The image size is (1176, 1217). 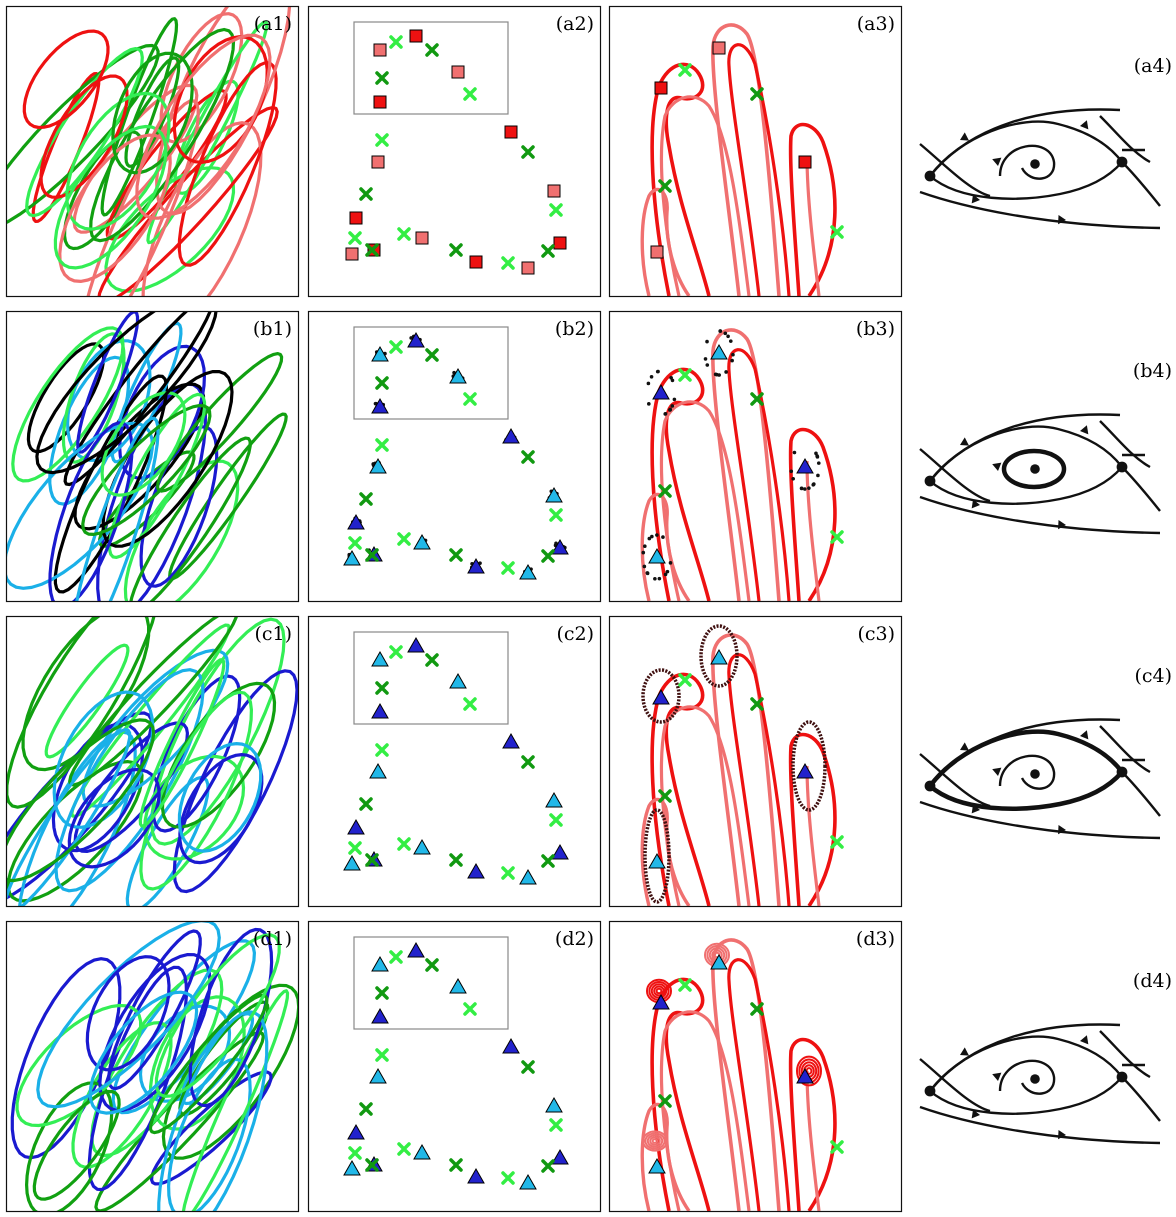 I want to click on panel-b1: (b1), so click(x=152, y=456).